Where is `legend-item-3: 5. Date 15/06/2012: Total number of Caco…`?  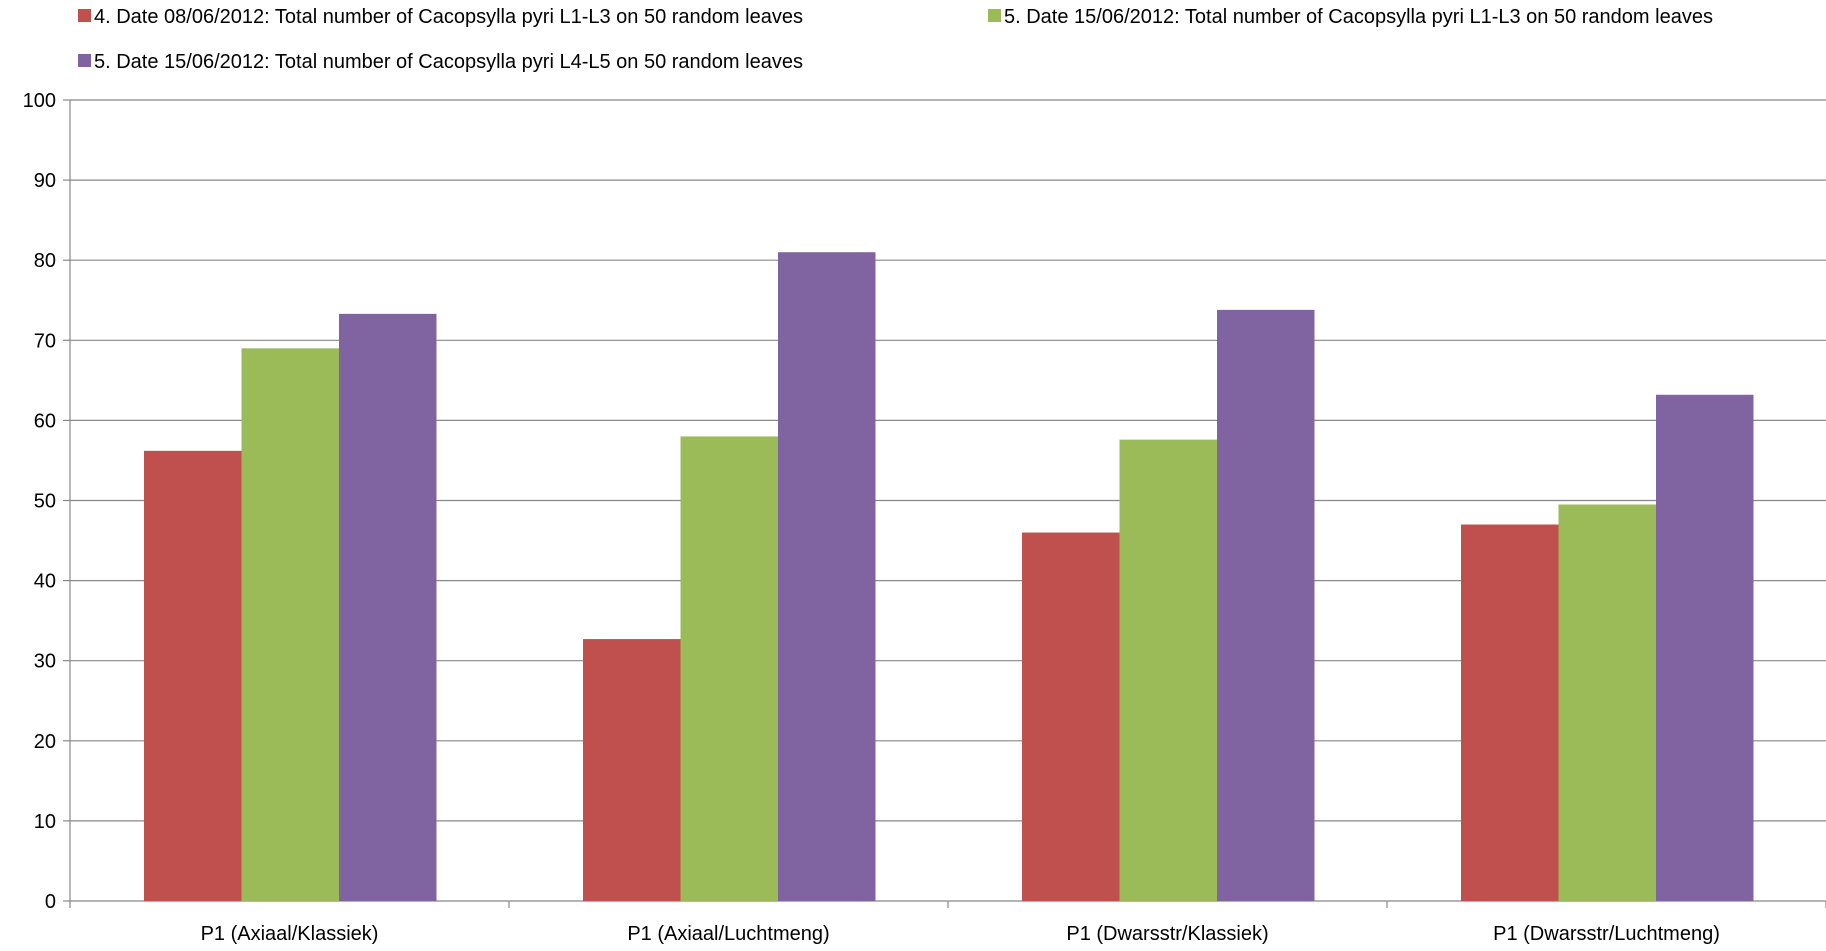
legend-item-3: 5. Date 15/06/2012: Total number of Caco… is located at coordinates (440, 62).